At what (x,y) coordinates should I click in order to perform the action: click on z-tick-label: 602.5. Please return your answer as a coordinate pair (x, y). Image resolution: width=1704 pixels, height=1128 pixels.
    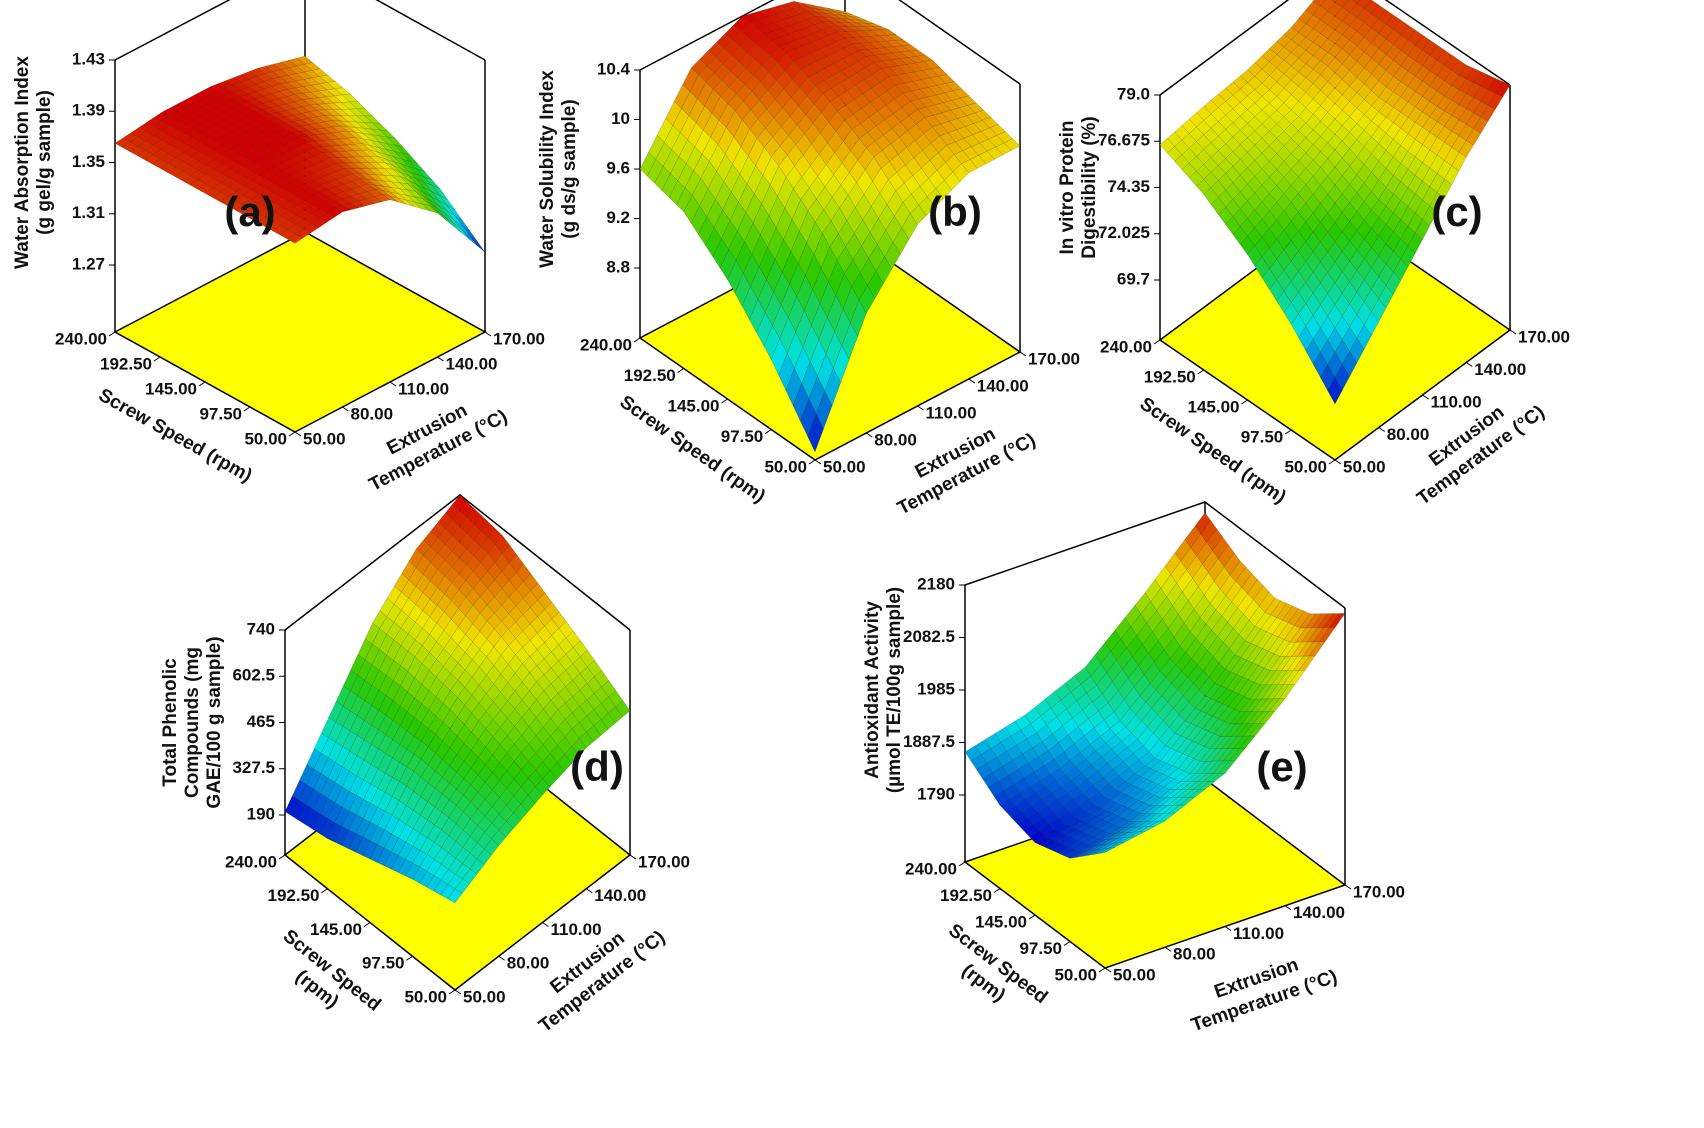
    Looking at the image, I should click on (253, 675).